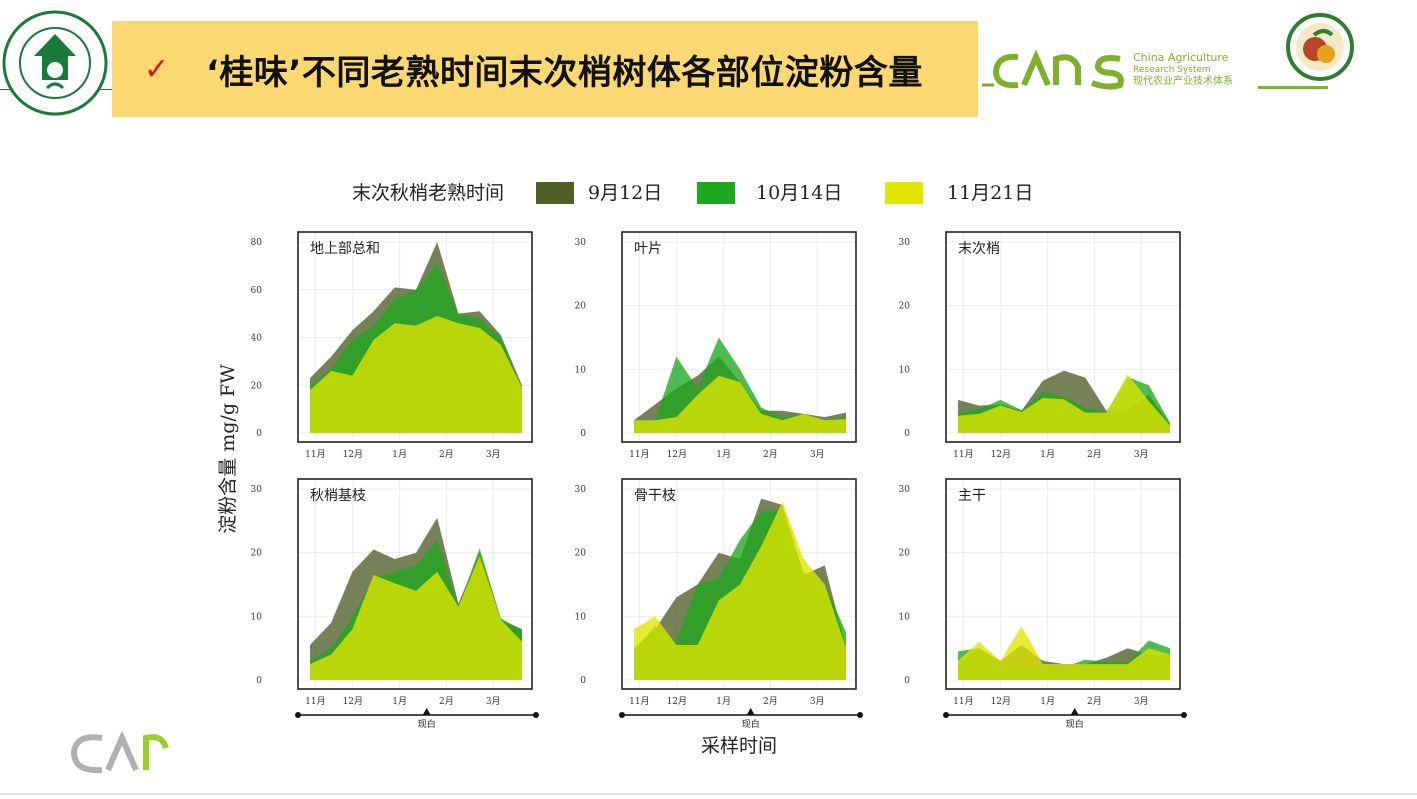 The image size is (1417, 799). I want to click on title-banner: ✓ ‘桂味’不同老熟时间末次梢树体各部位淀粉含量, so click(545, 69).